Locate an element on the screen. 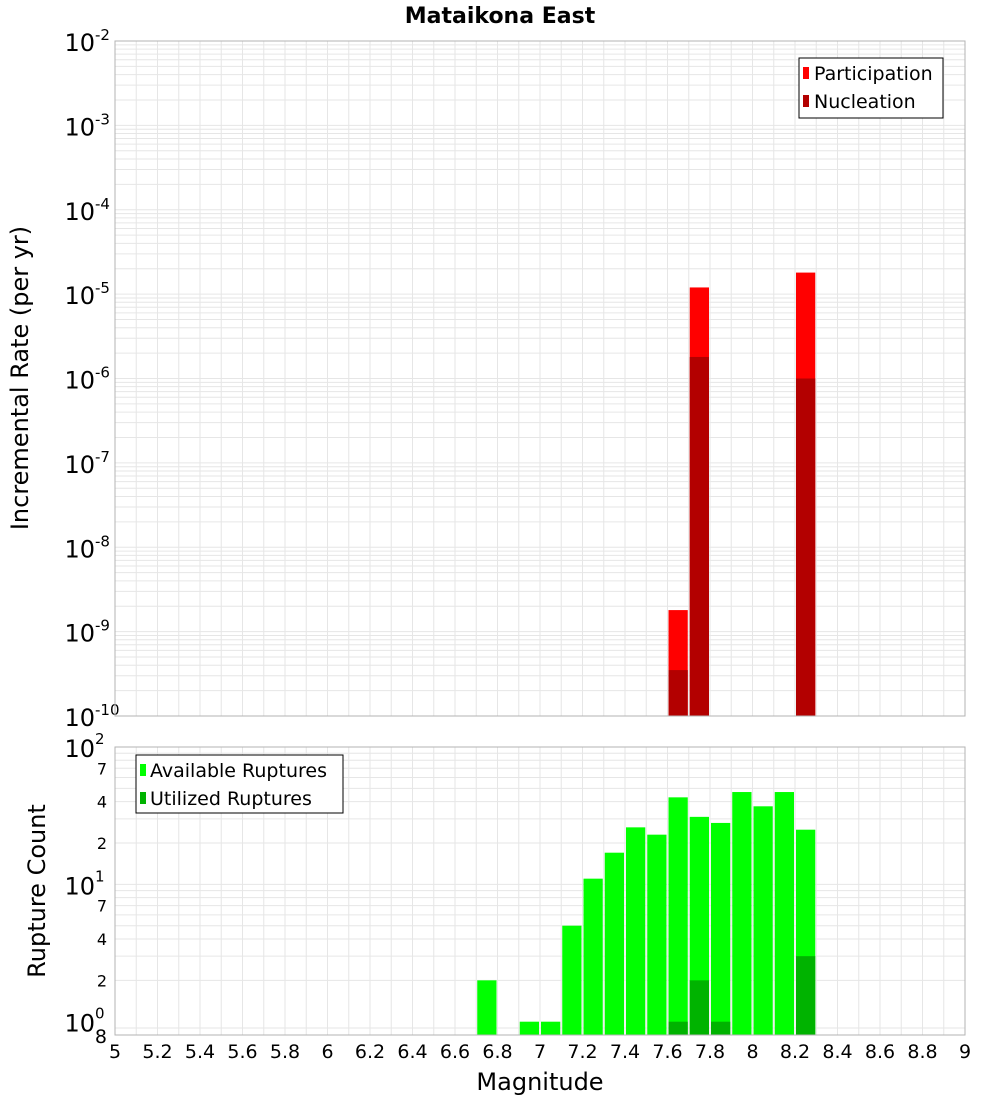 This screenshot has width=1000, height=1100. rate-legend: Participation Nucleation is located at coordinates (871, 88).